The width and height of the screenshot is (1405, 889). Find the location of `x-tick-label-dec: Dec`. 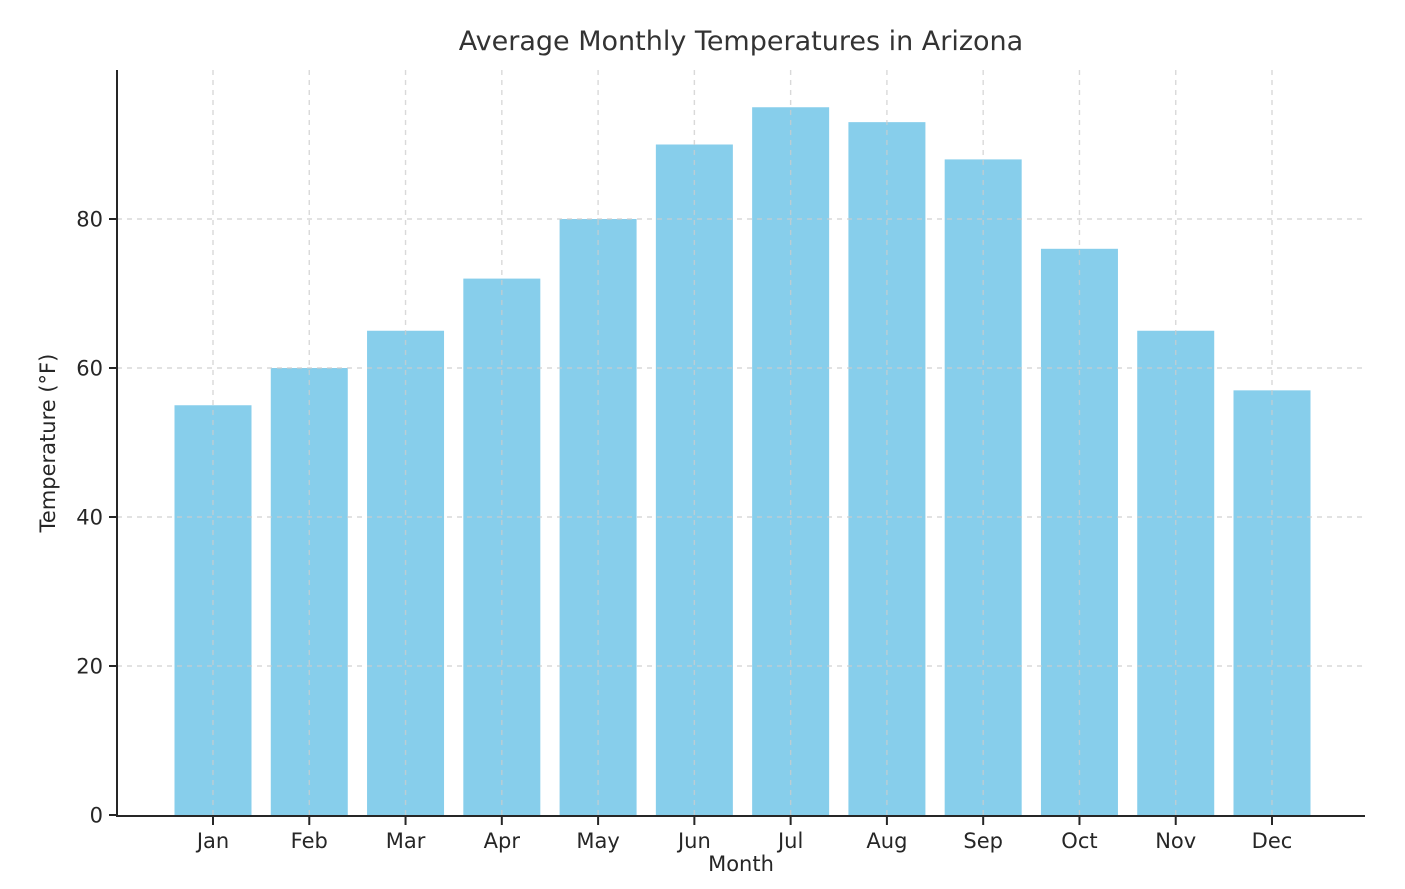

x-tick-label-dec: Dec is located at coordinates (1272, 841).